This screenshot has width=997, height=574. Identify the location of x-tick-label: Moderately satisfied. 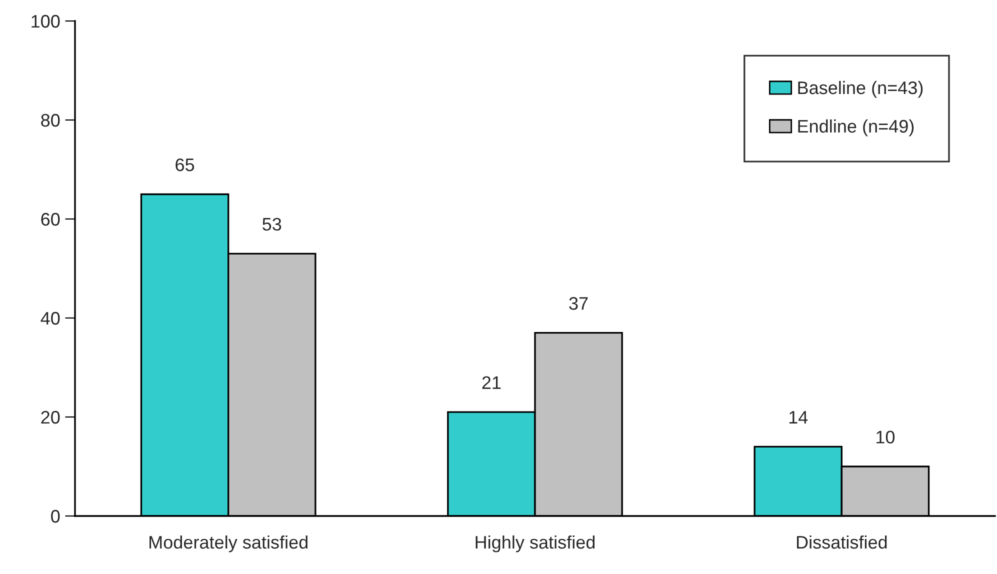
(229, 543).